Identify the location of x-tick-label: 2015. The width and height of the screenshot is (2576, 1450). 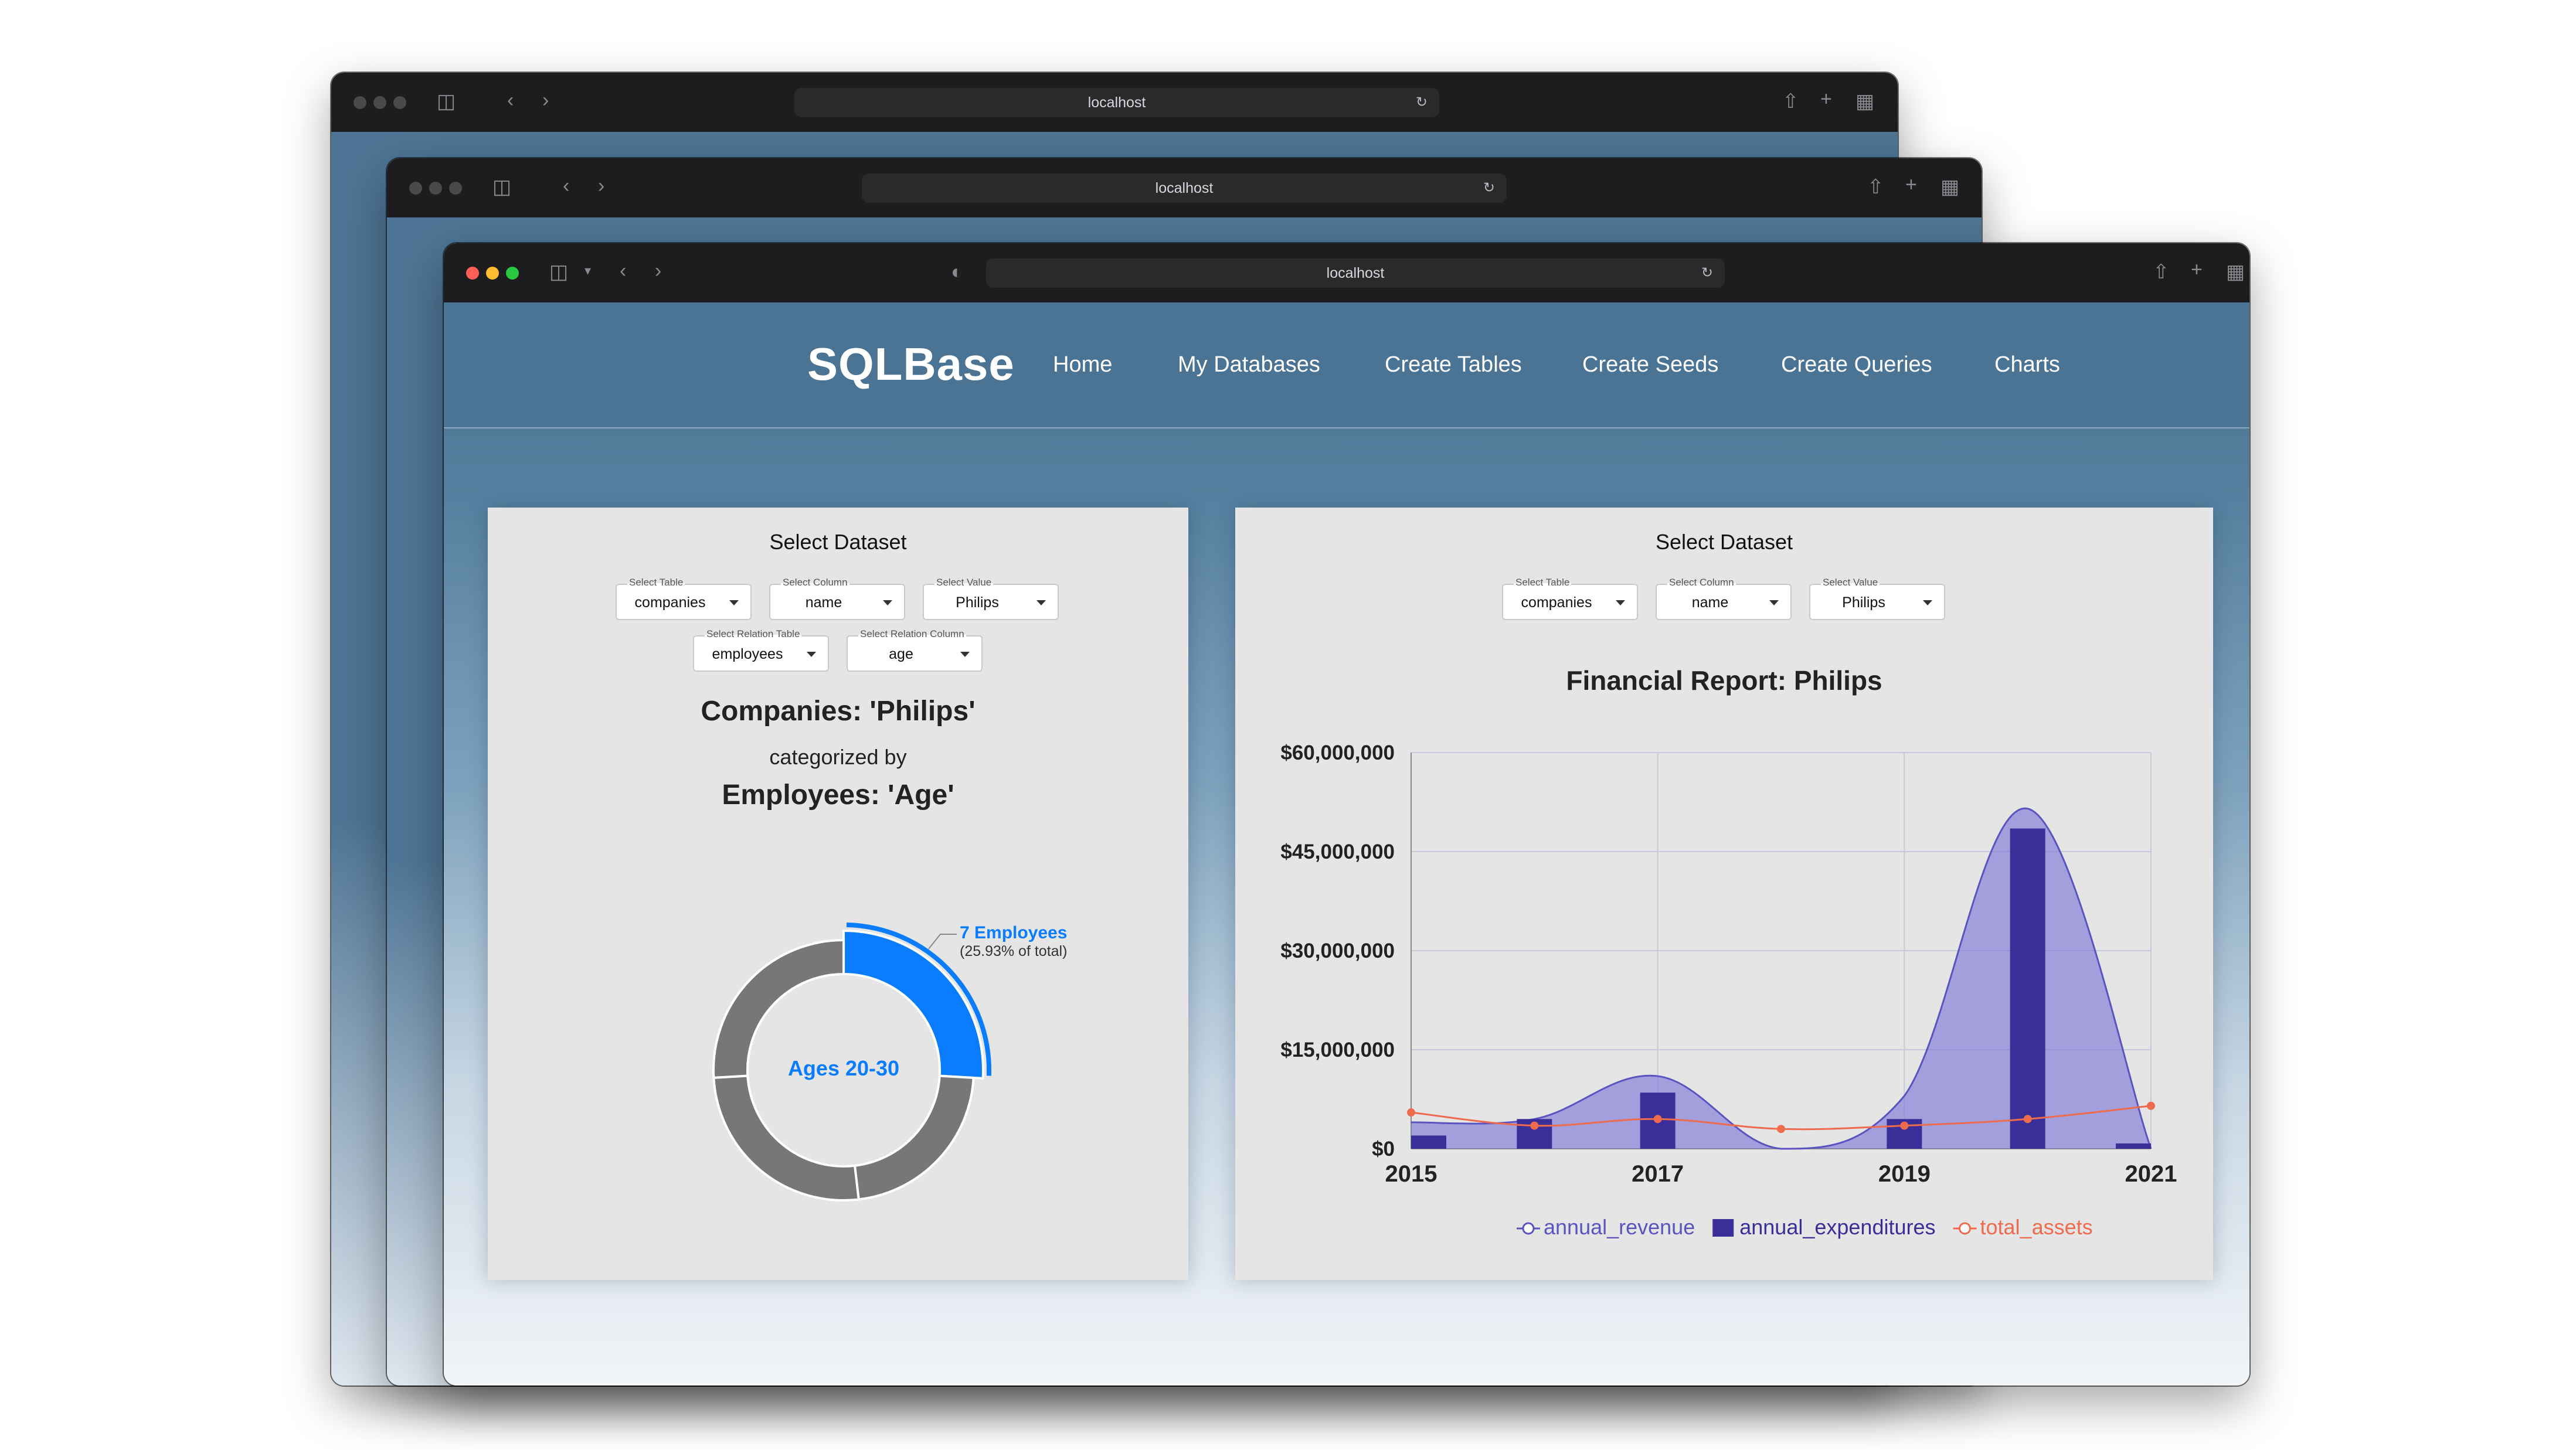
(1411, 1174).